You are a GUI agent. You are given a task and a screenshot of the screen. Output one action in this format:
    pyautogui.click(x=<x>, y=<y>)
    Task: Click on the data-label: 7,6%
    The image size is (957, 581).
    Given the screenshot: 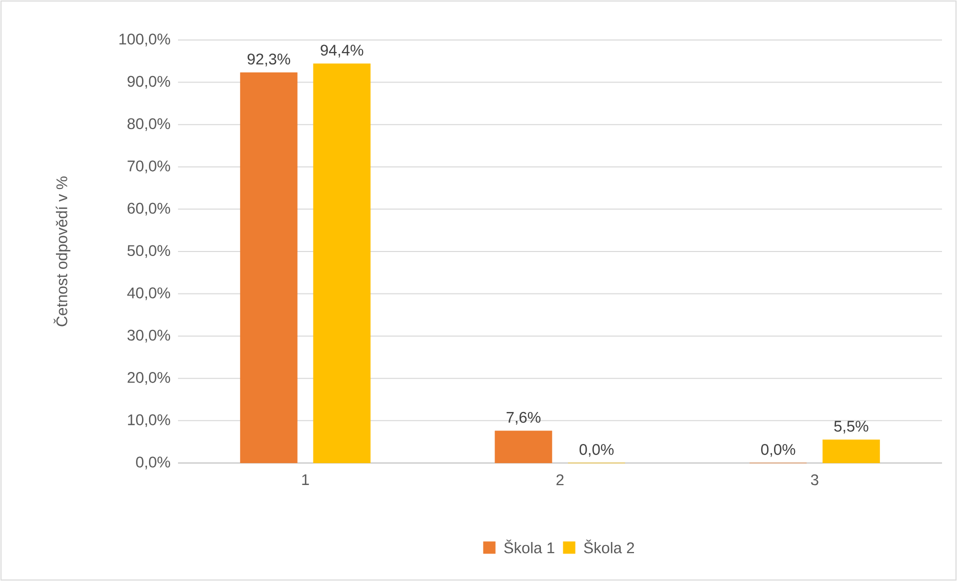 What is the action you would take?
    pyautogui.click(x=523, y=418)
    